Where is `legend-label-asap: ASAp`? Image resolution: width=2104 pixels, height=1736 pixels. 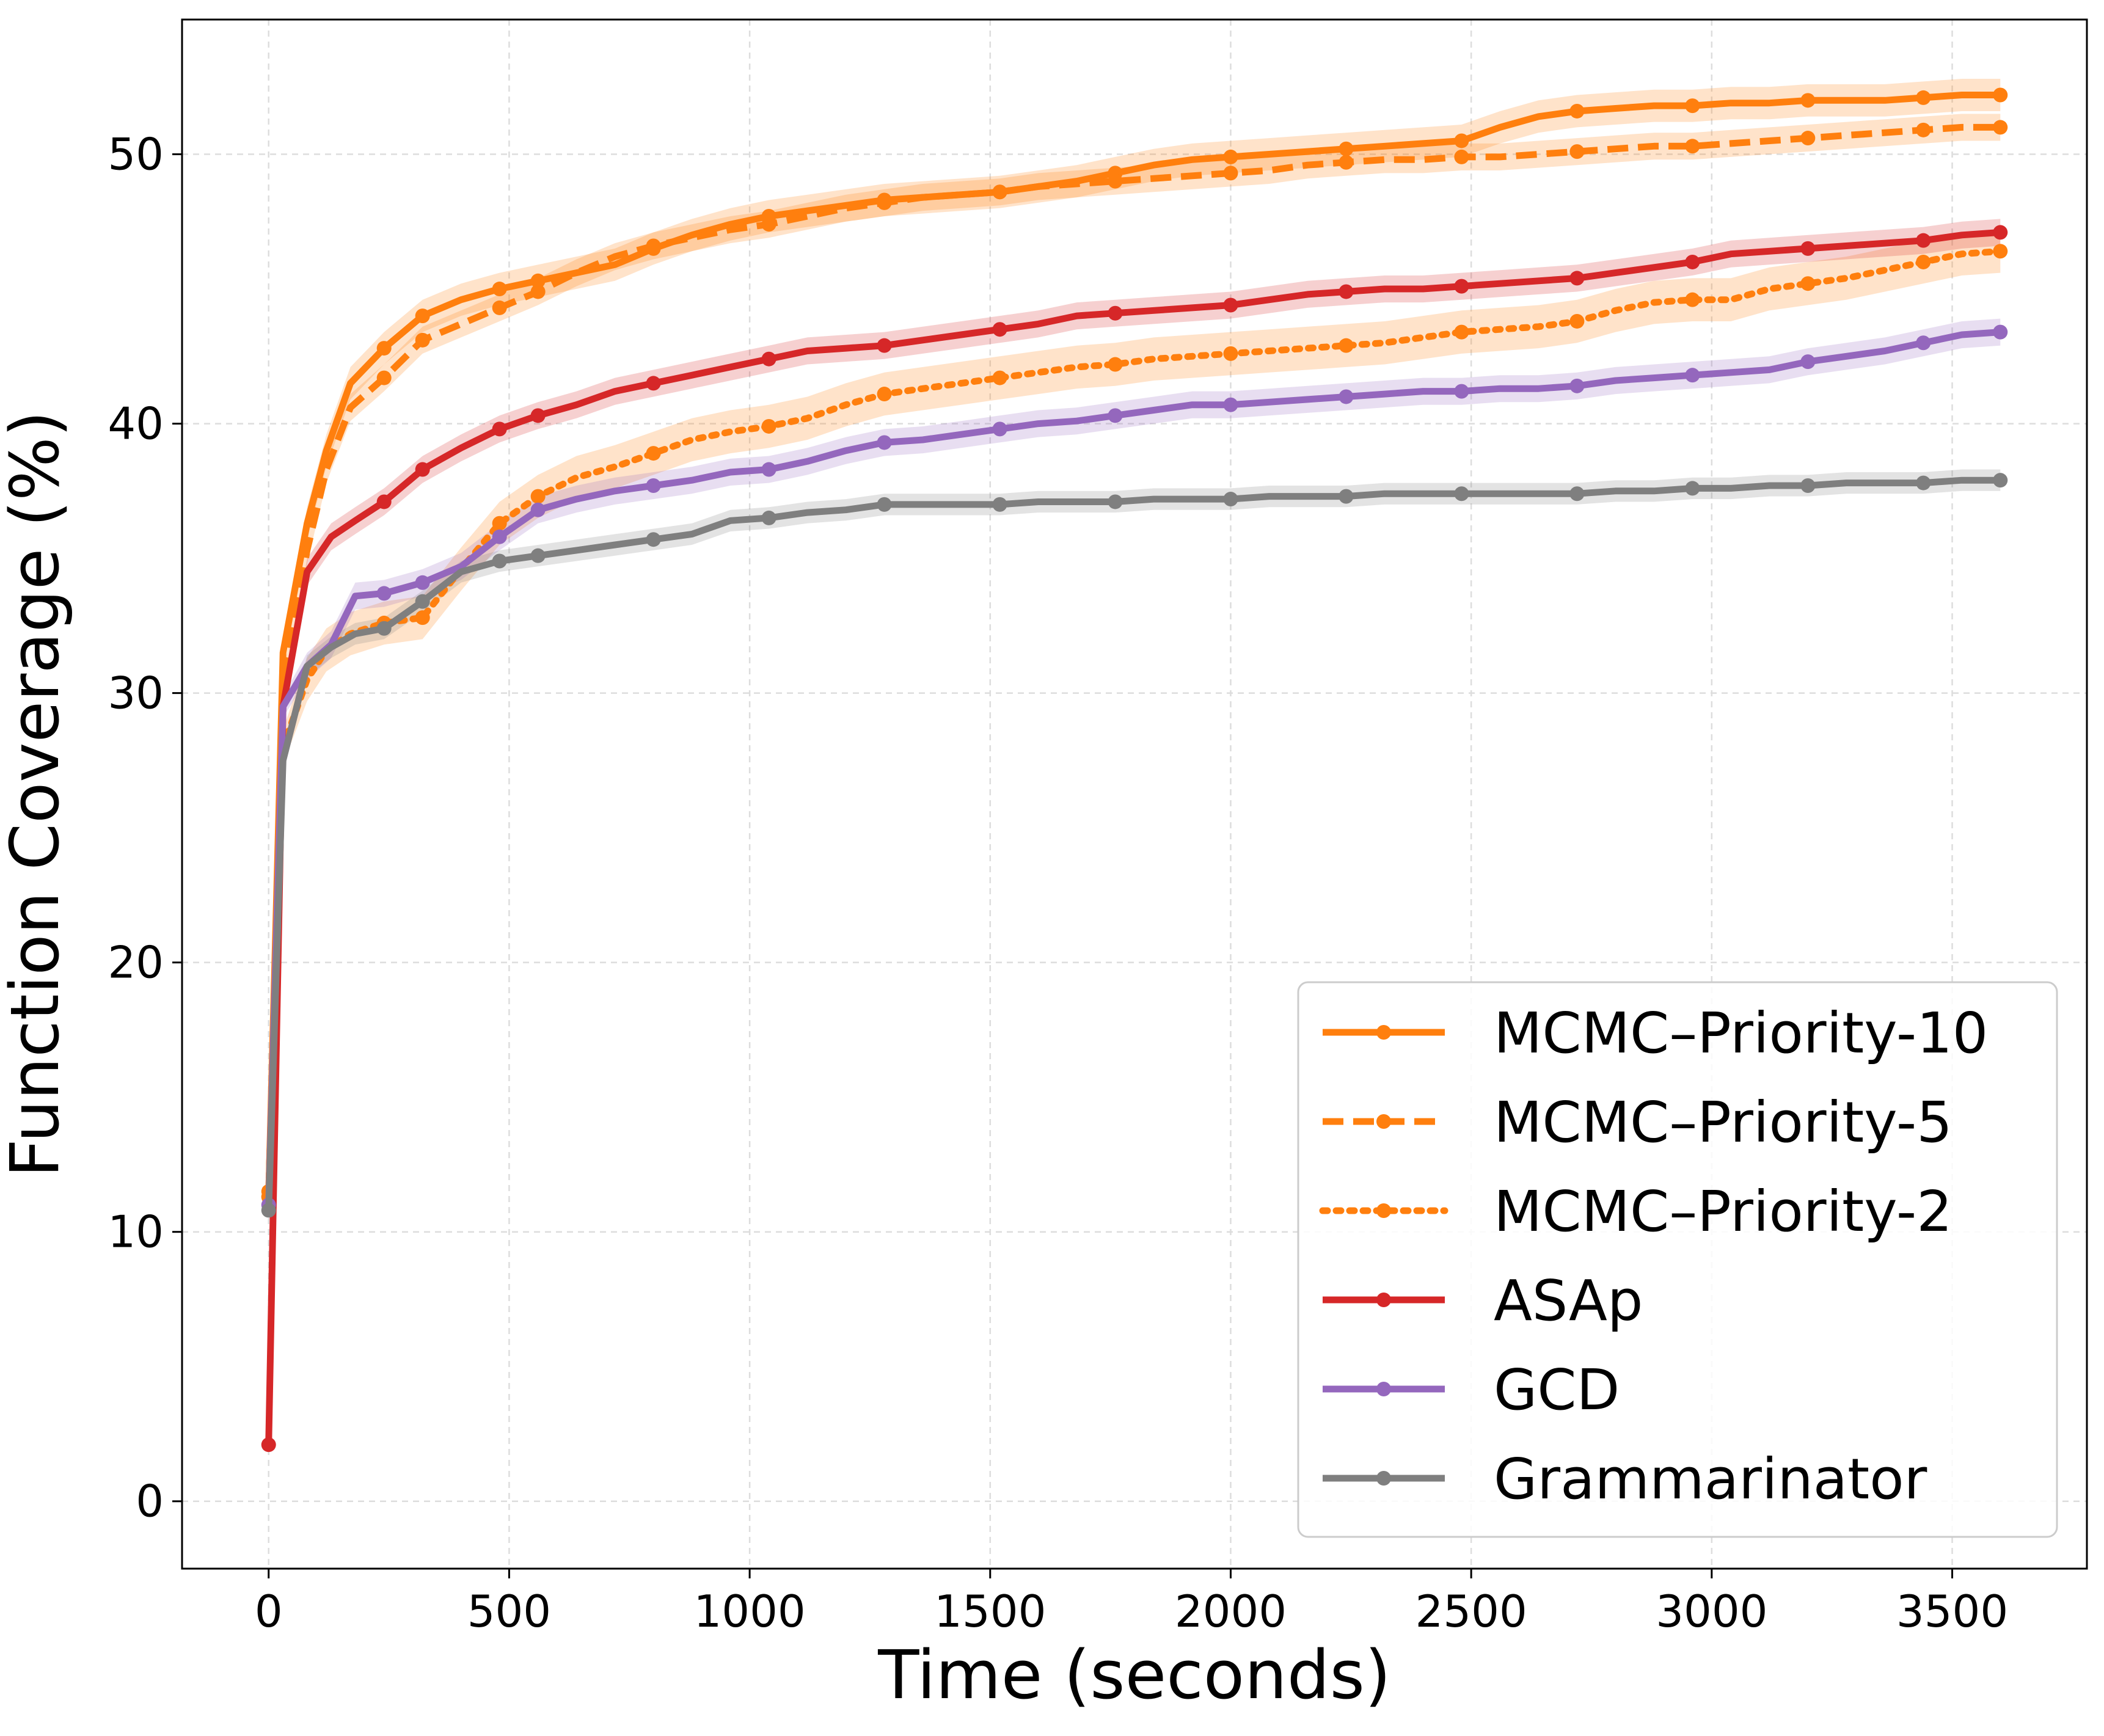
legend-label-asap: ASAp is located at coordinates (1568, 1300).